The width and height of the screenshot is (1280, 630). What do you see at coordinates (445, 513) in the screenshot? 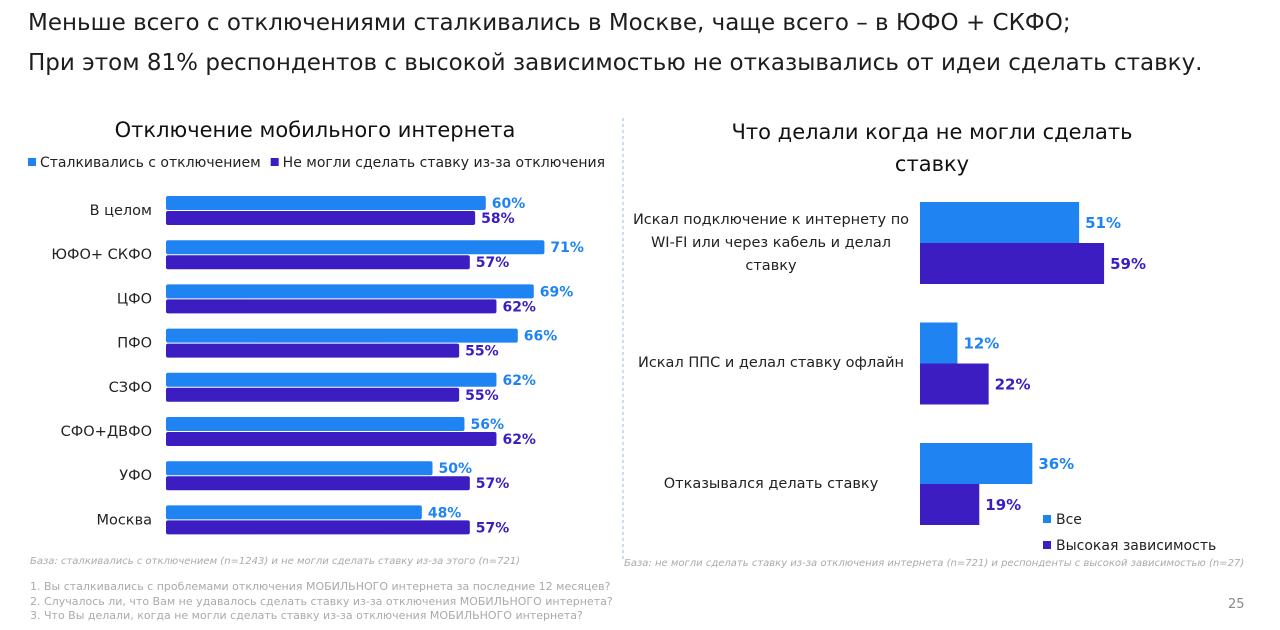
I see `value-label: 48%` at bounding box center [445, 513].